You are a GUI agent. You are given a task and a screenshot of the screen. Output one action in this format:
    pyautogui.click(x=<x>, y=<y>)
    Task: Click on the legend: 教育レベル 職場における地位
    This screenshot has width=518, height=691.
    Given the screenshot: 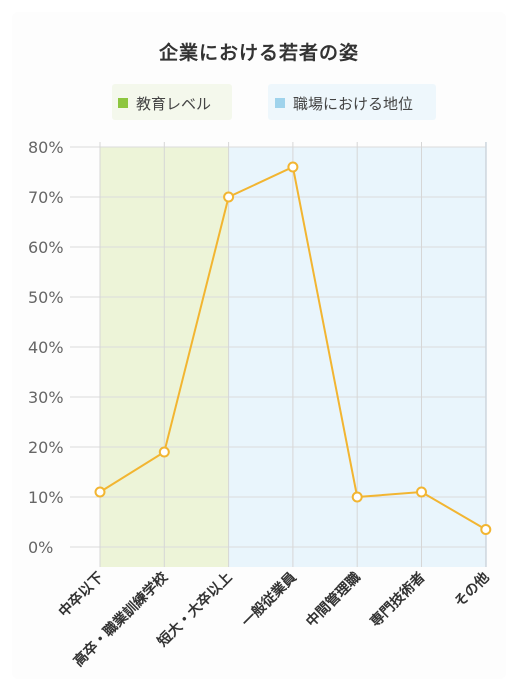 What is the action you would take?
    pyautogui.click(x=259, y=102)
    